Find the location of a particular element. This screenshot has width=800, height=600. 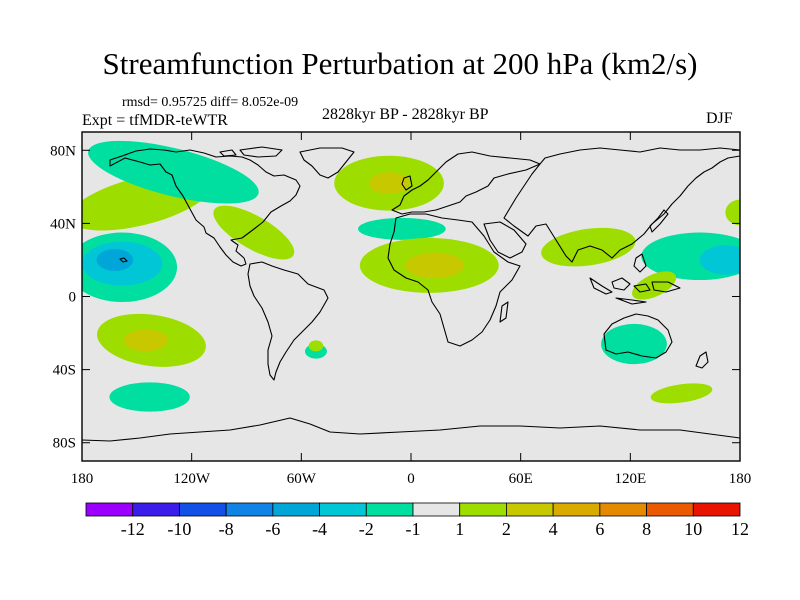

anomaly-europe-high-core is located at coordinates (389, 183).